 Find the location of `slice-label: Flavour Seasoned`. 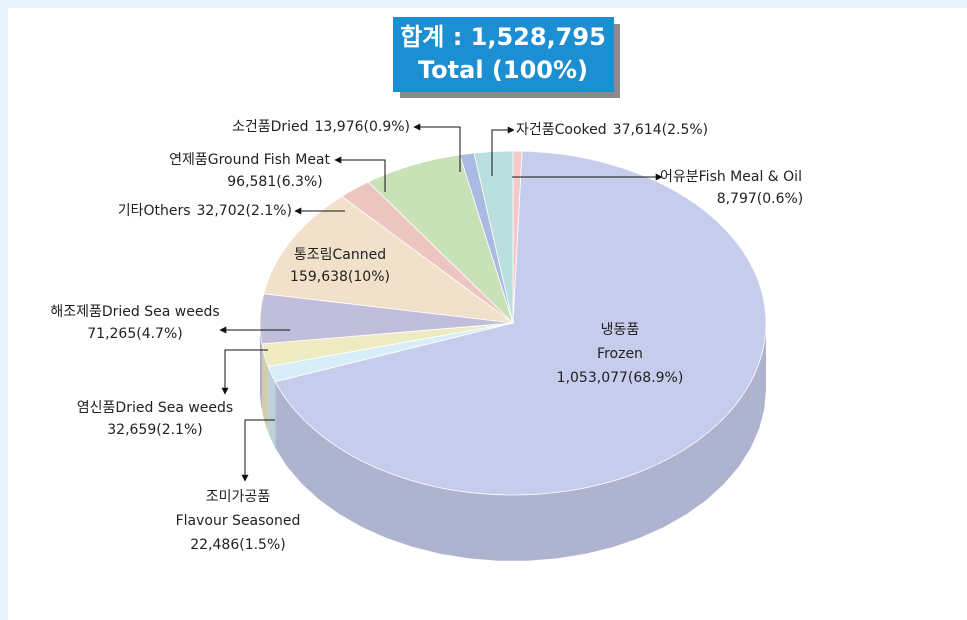

slice-label: Flavour Seasoned is located at coordinates (238, 521).